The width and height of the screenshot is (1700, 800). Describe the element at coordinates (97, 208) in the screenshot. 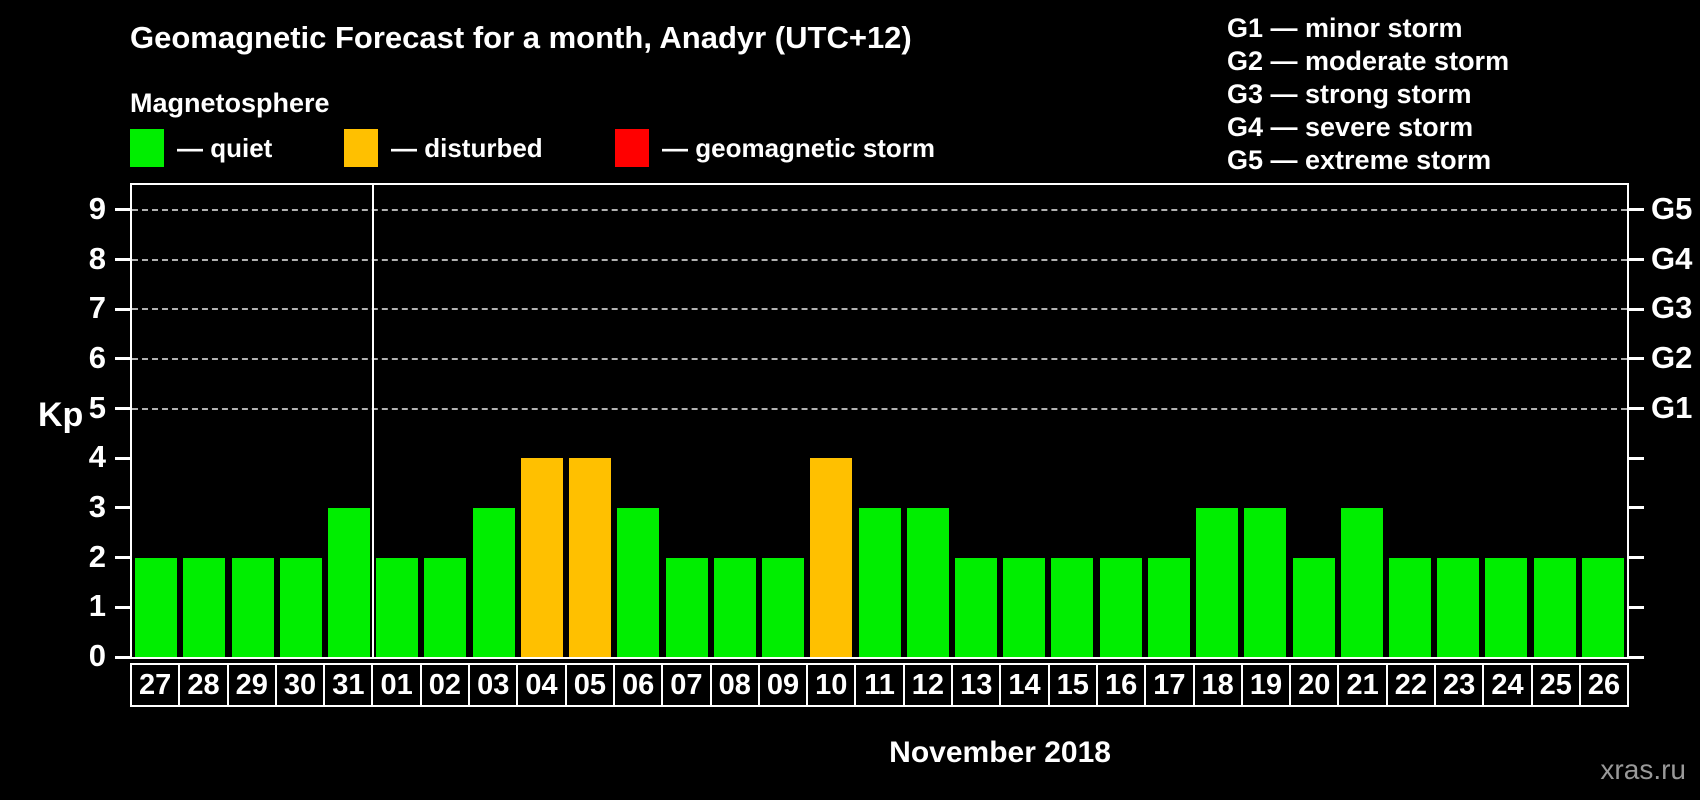

I see `y-tick-label-9: 9` at that location.